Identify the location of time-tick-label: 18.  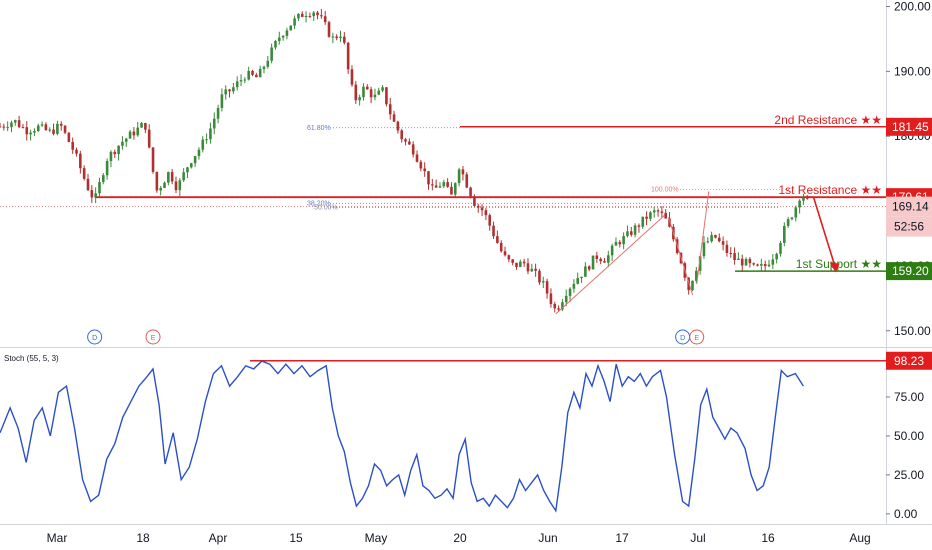
(143, 538).